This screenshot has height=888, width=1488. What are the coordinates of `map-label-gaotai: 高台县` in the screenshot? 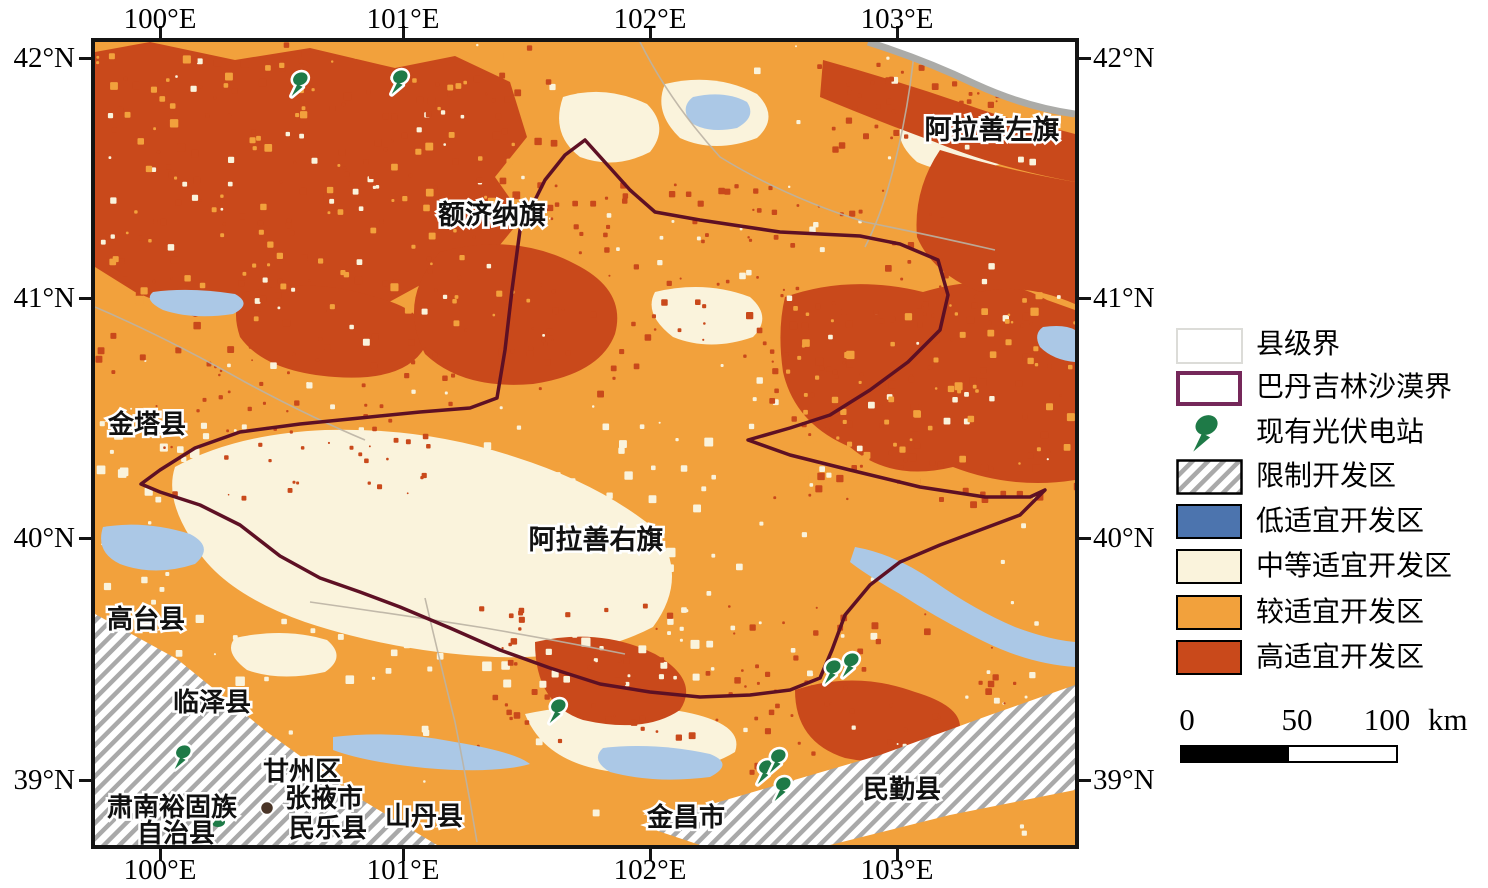 It's located at (146, 619).